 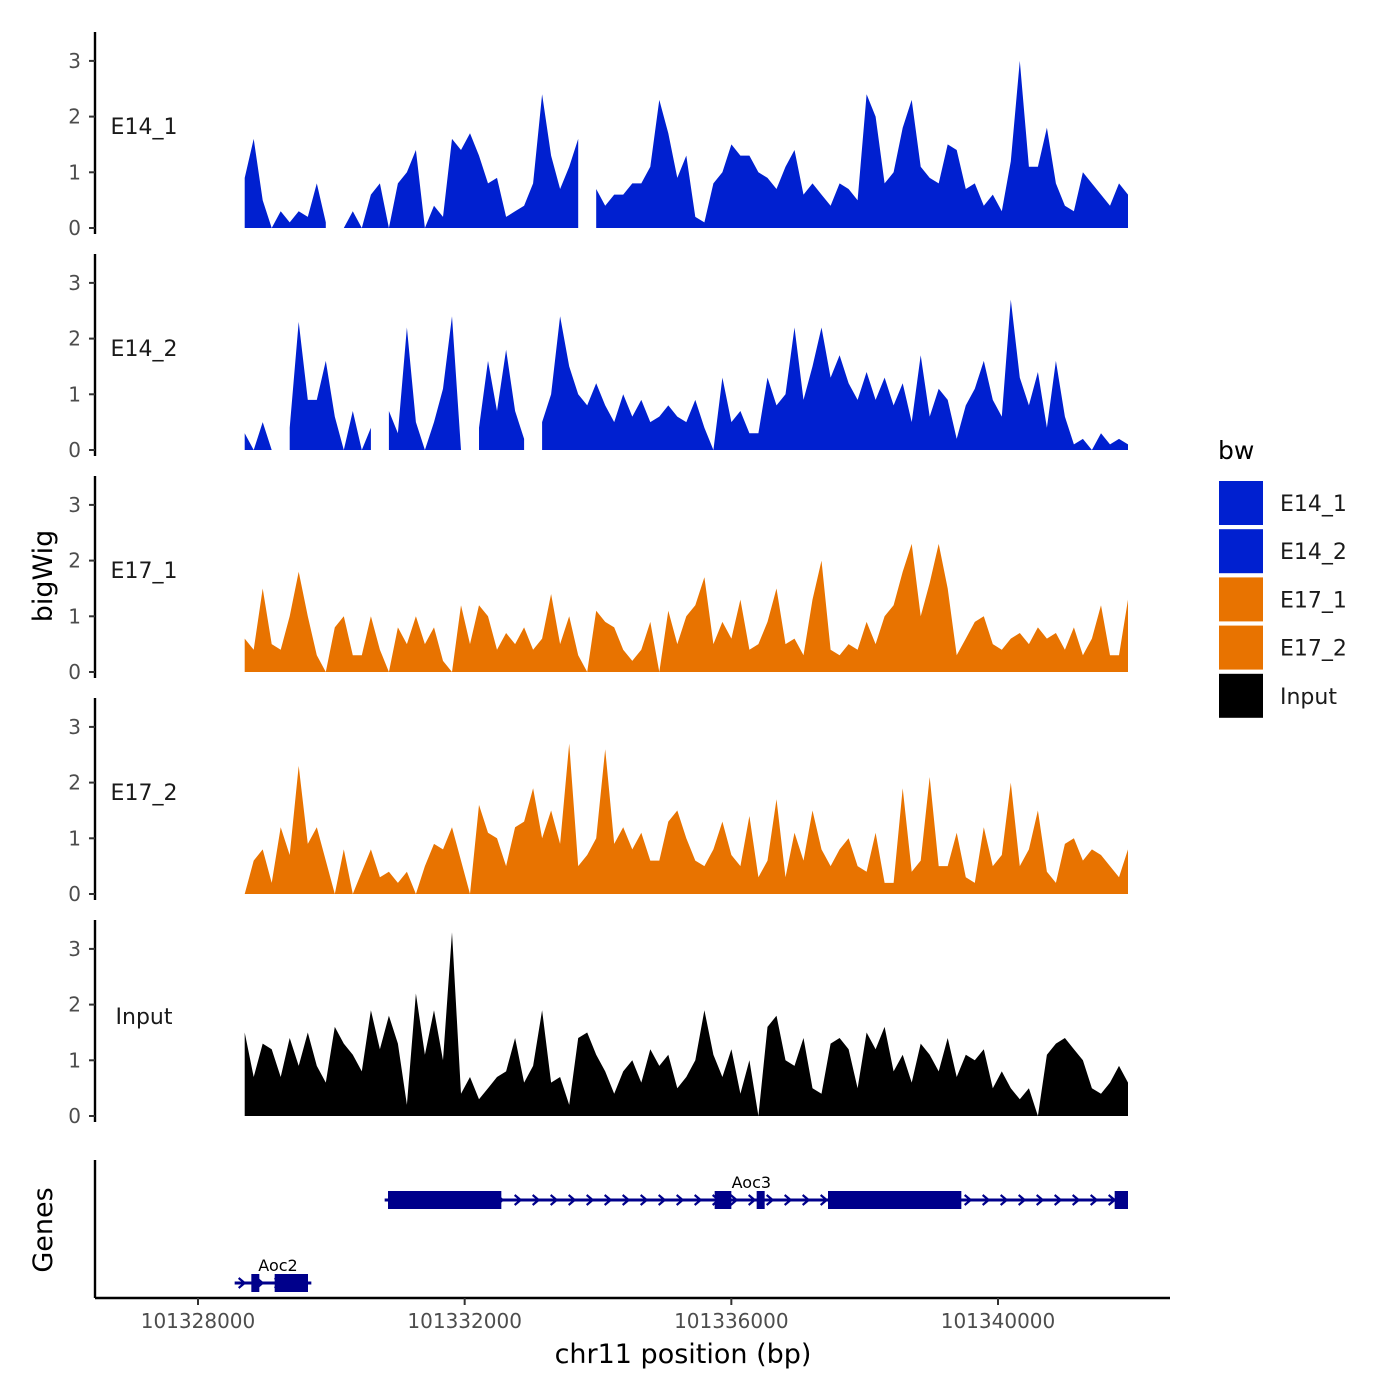 I want to click on legend-label: Input, so click(x=1308, y=697).